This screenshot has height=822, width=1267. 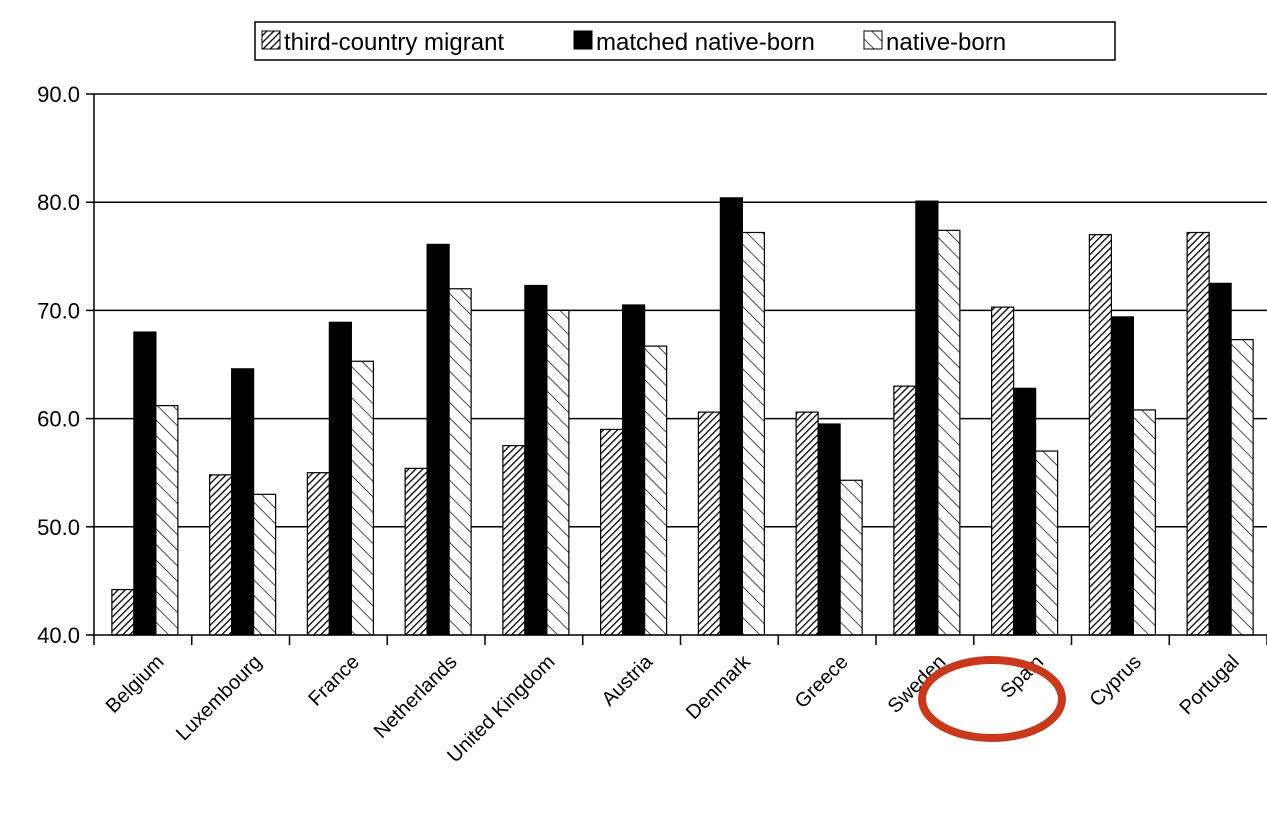 What do you see at coordinates (167, 520) in the screenshot?
I see `bar-belgium-native-born` at bounding box center [167, 520].